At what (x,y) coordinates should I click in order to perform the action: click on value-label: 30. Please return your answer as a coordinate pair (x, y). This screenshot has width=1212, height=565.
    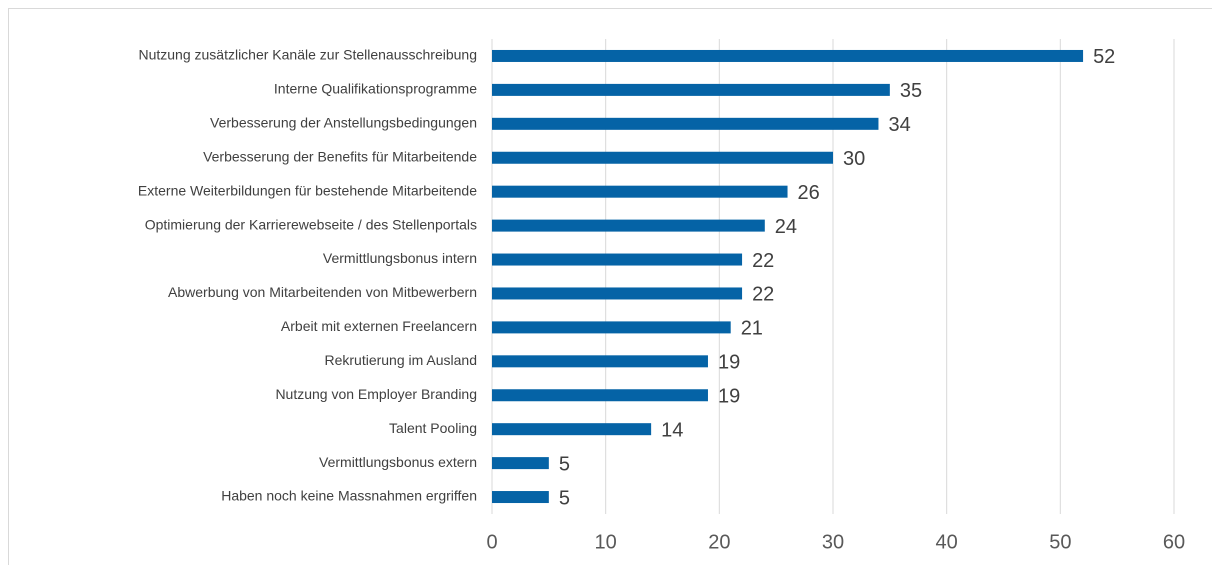
    Looking at the image, I should click on (854, 159).